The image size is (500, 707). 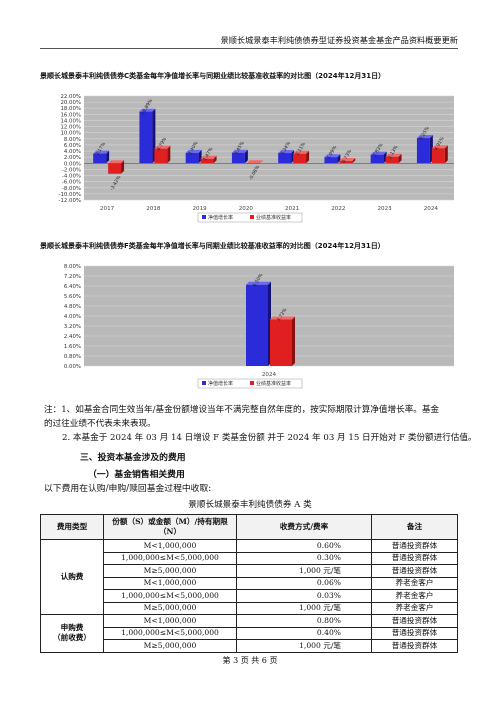 What do you see at coordinates (128, 489) in the screenshot?
I see `fee-intro: 以下费用在认购/申购/赎回基金过程中收取:` at bounding box center [128, 489].